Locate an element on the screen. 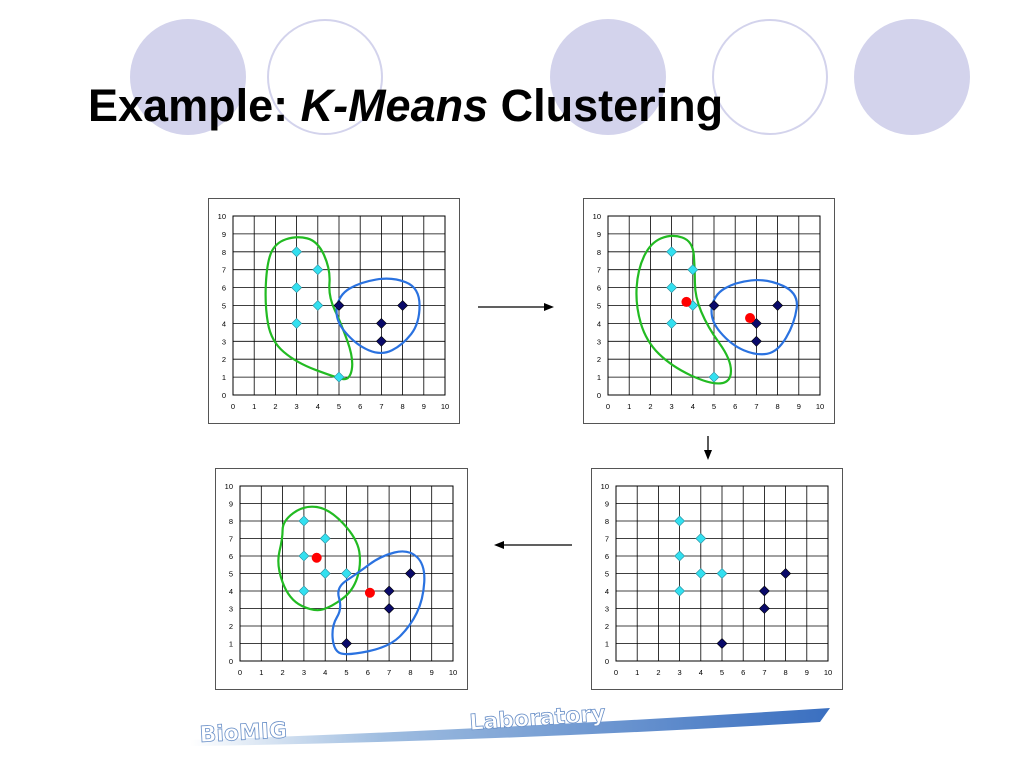 This screenshot has width=1024, height=768. biomig-logo: BioMIG Laboratory is located at coordinates (510, 724).